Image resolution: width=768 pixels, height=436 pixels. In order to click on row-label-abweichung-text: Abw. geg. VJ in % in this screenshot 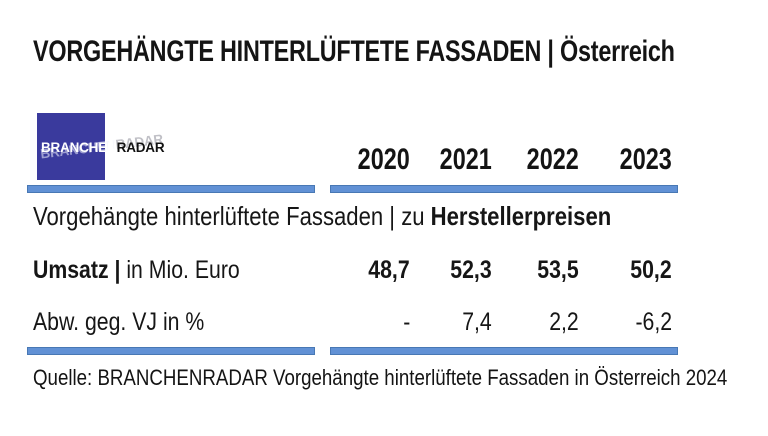, I will do `click(119, 322)`.